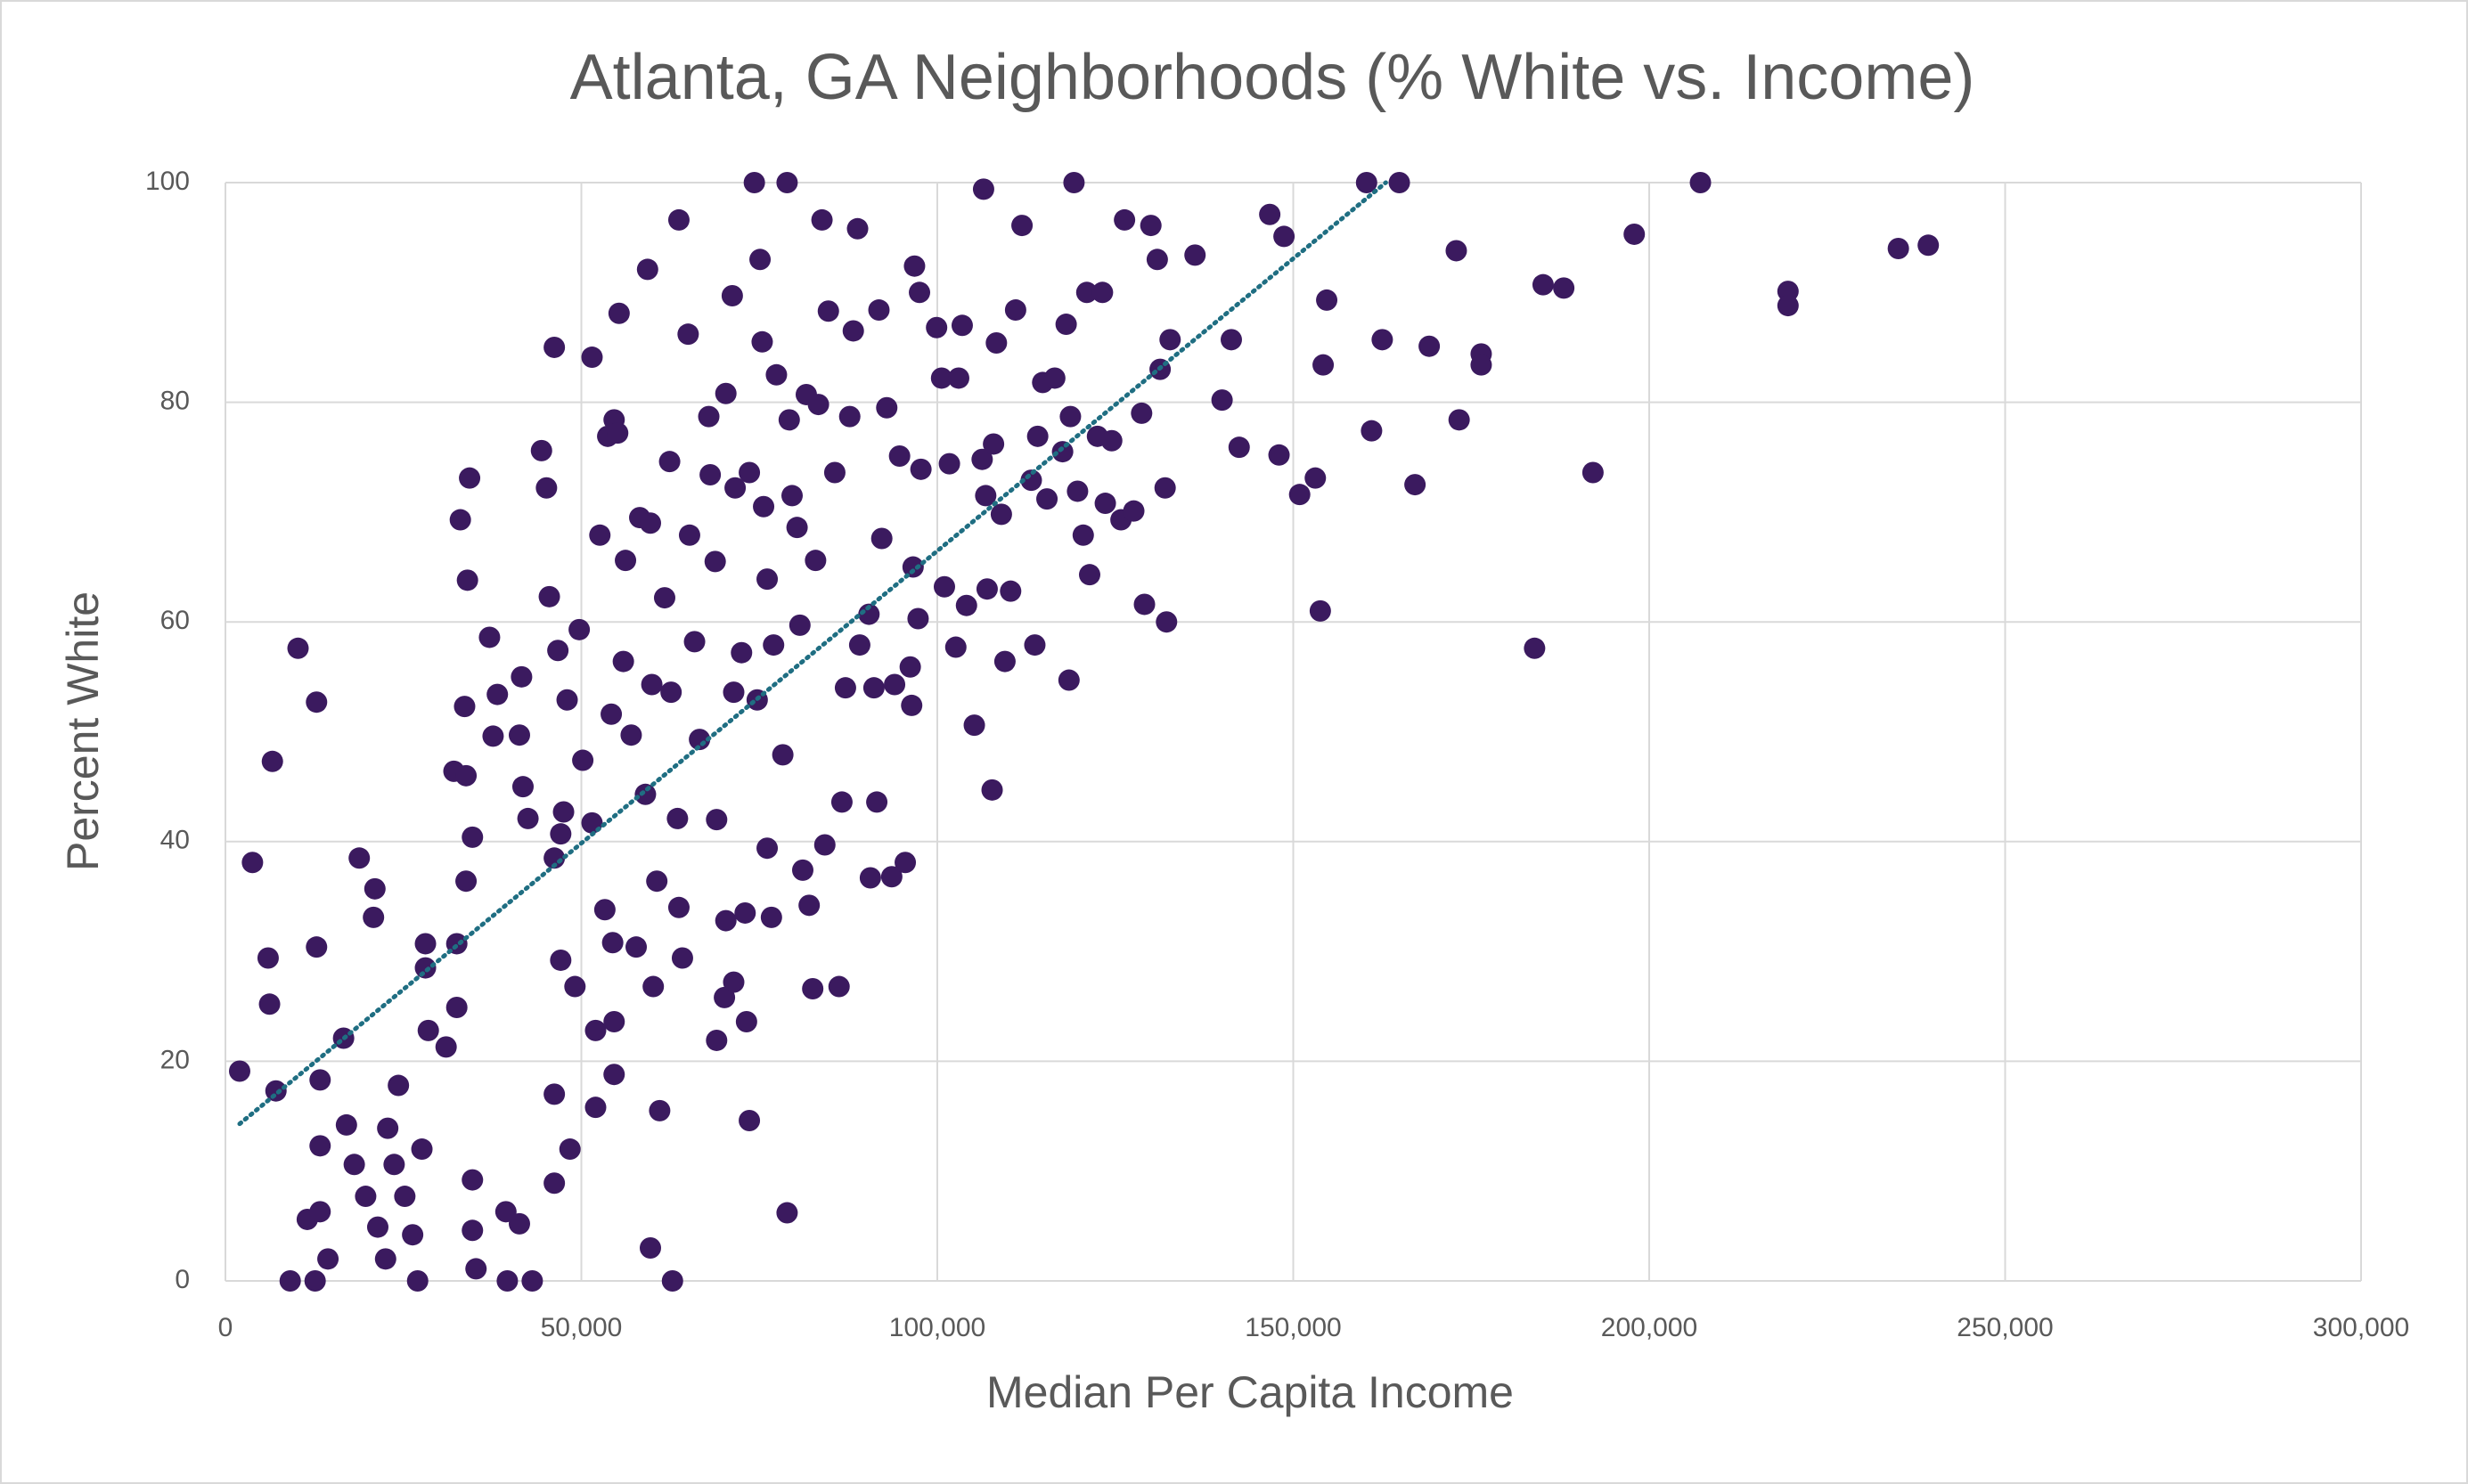 This screenshot has width=2468, height=1484. What do you see at coordinates (167, 181) in the screenshot?
I see `y-tick-label: 100` at bounding box center [167, 181].